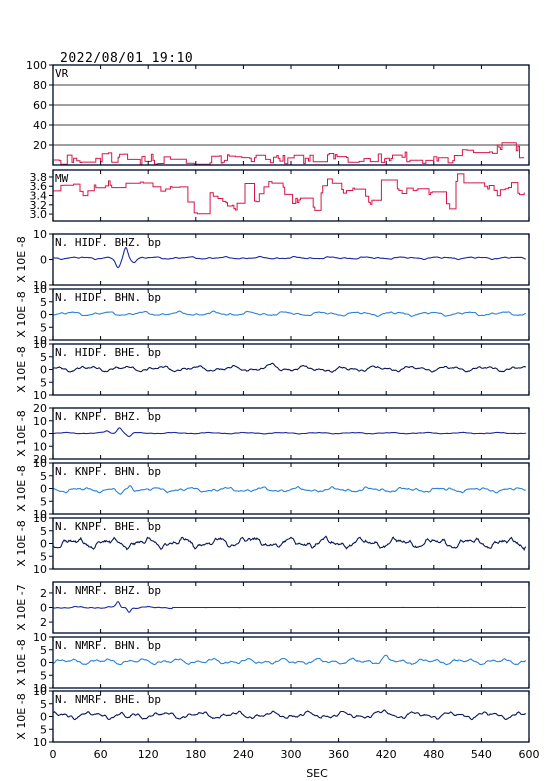 This screenshot has height=781, width=554. What do you see at coordinates (338, 754) in the screenshot?
I see `x-tick-label: 360` at bounding box center [338, 754].